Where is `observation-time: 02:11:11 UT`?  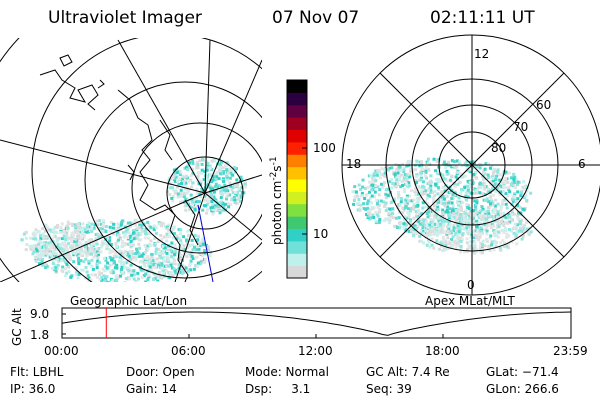 observation-time: 02:11:11 UT is located at coordinates (482, 18).